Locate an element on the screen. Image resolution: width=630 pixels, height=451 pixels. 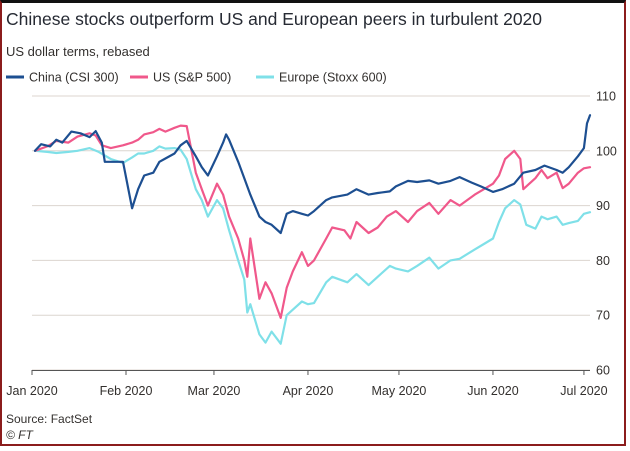
x-tick-label: Jan 2020 is located at coordinates (31, 391).